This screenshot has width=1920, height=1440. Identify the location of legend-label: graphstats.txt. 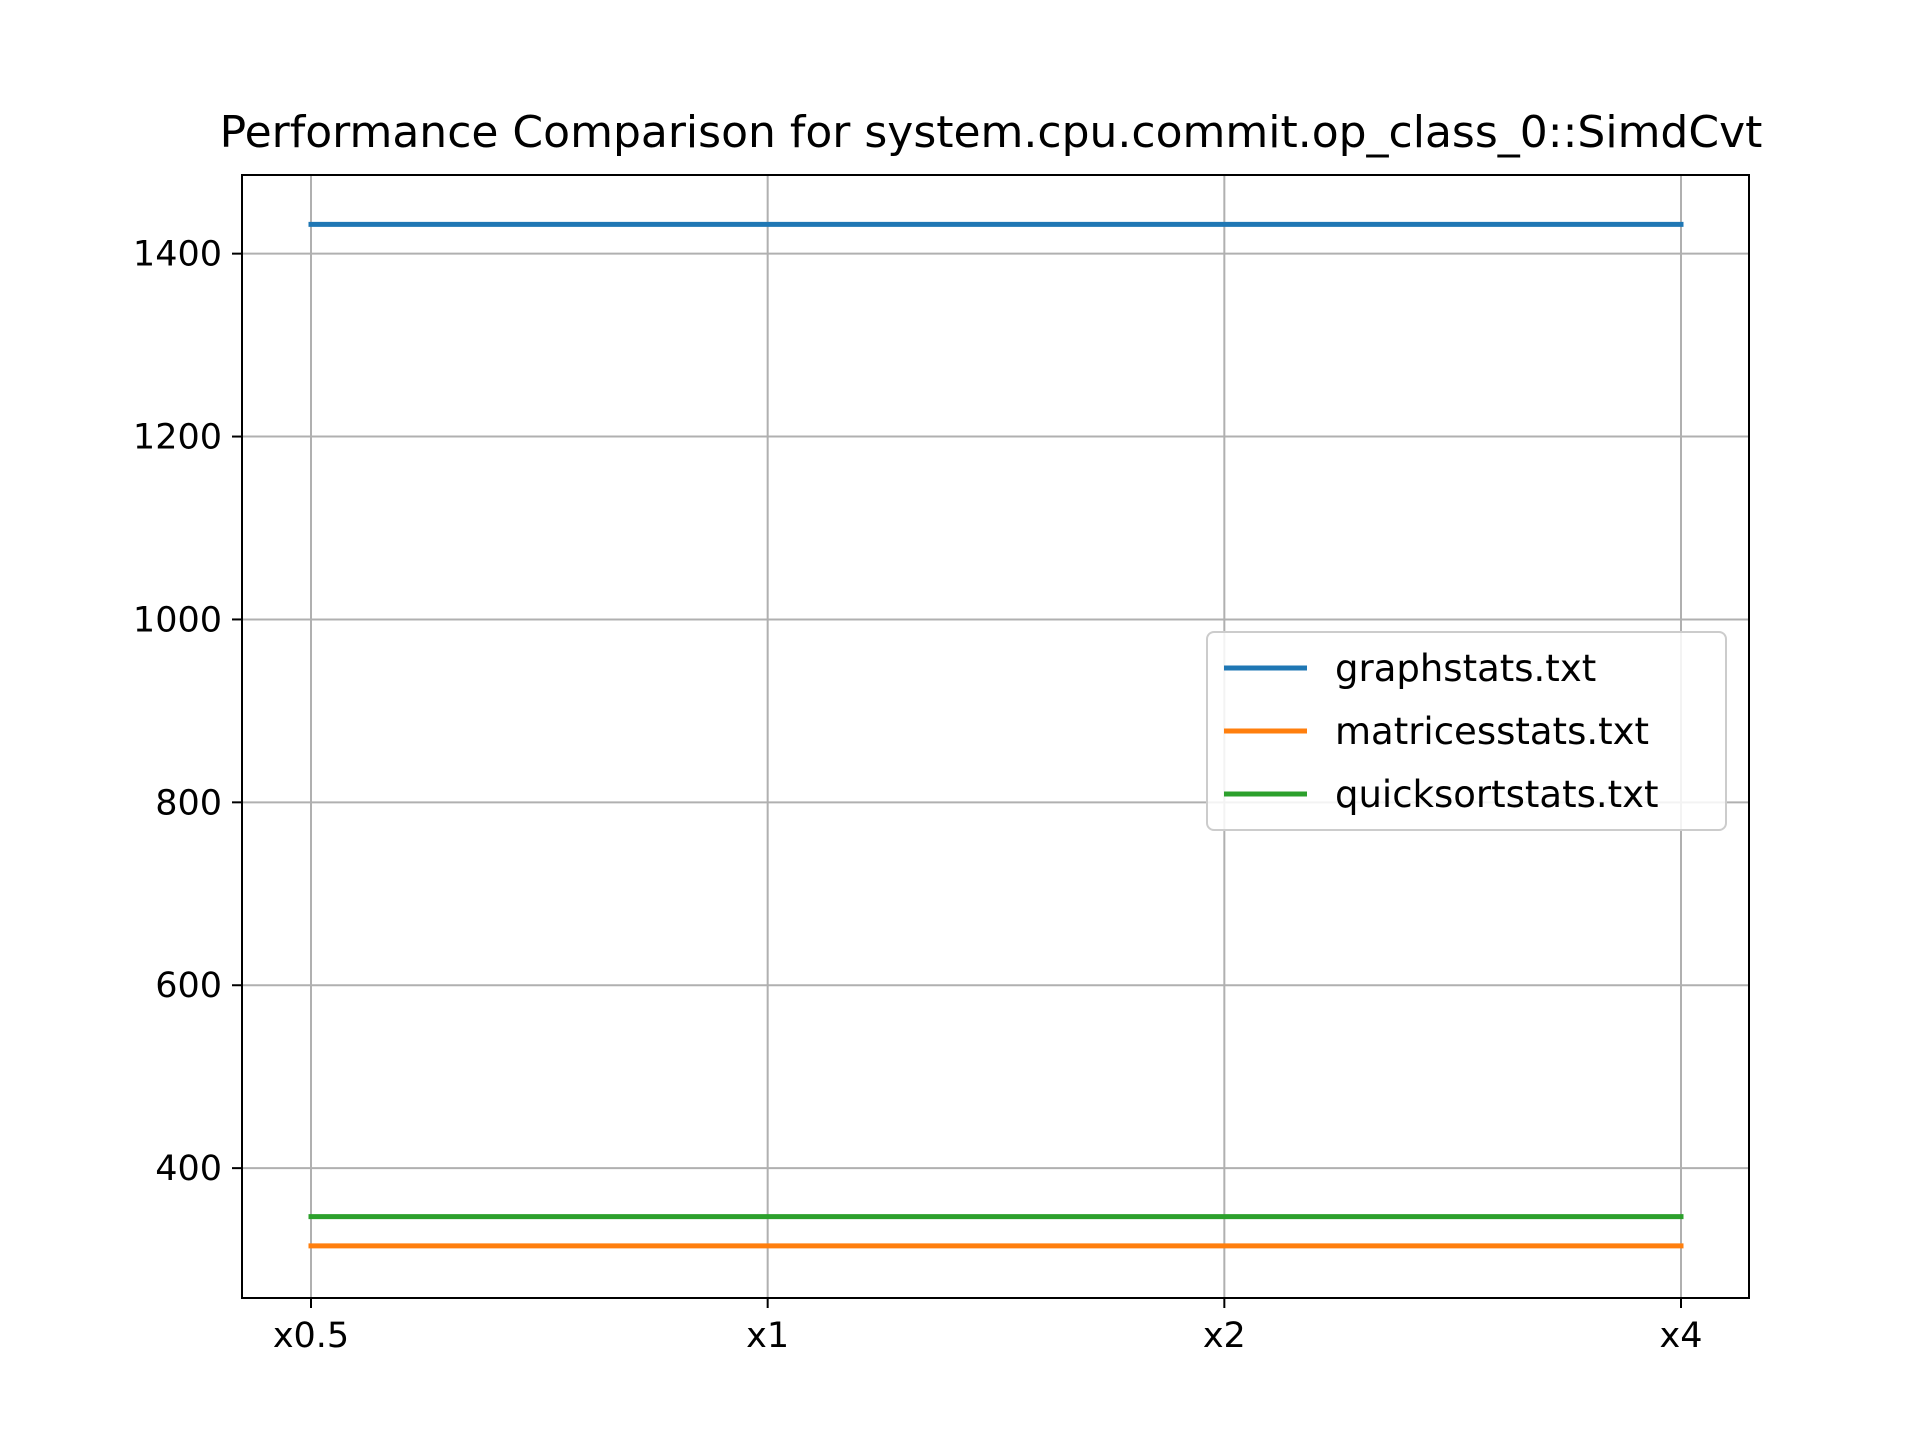
(1465, 668).